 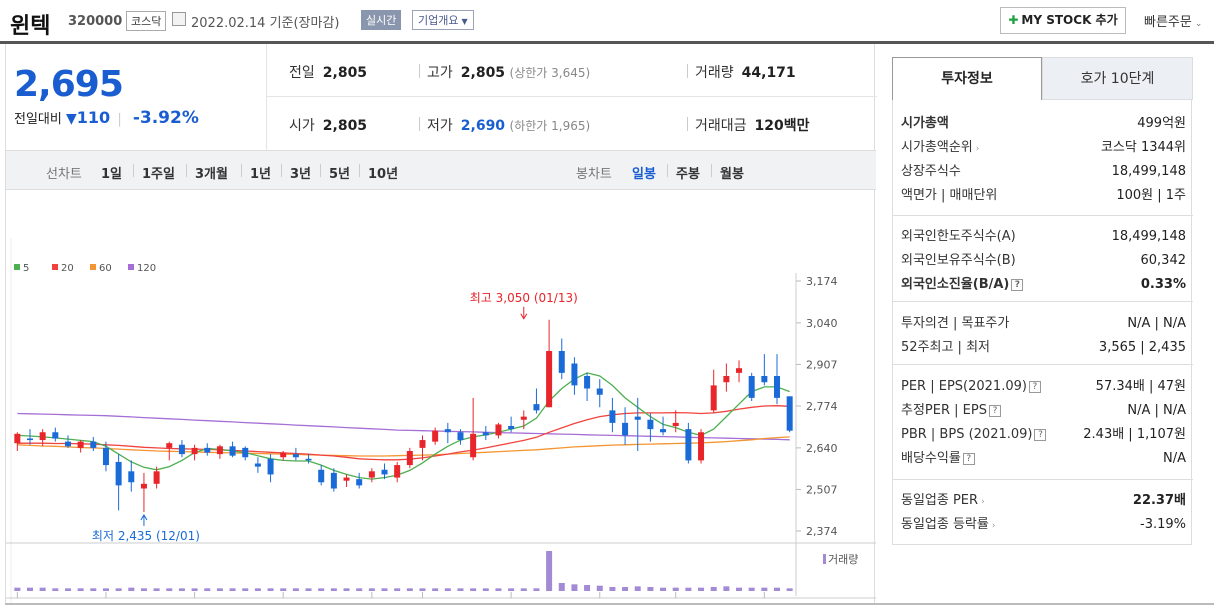 I want to click on y-tick-label: 2,774, so click(x=822, y=406).